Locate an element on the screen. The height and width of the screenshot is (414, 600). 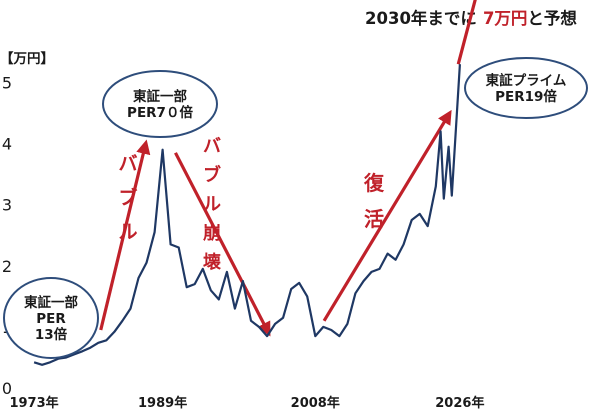
y-tick-label: 3 is located at coordinates (7, 205).